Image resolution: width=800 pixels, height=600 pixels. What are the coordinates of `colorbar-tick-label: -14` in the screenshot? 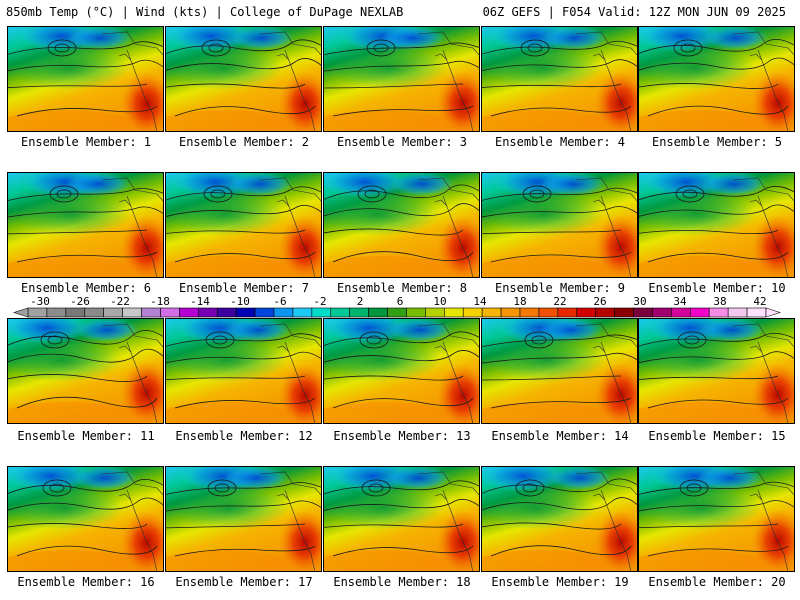 It's located at (200, 301).